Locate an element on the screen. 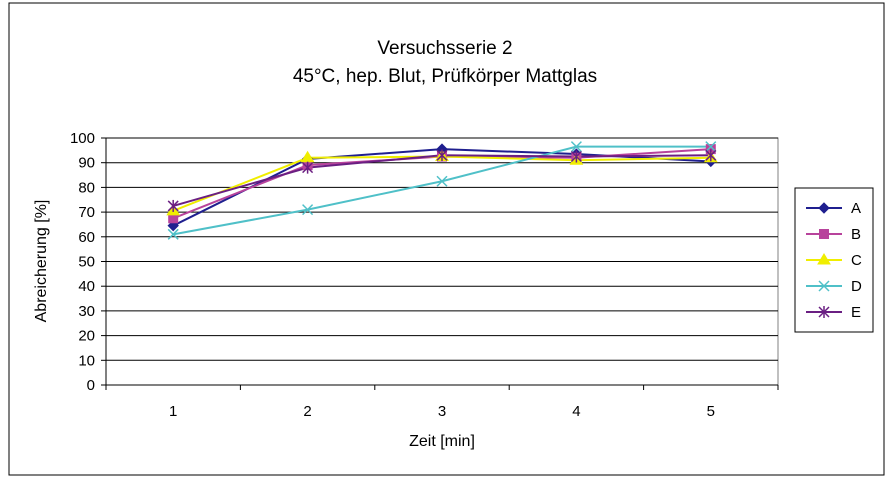  legend-marker-c is located at coordinates (824, 259).